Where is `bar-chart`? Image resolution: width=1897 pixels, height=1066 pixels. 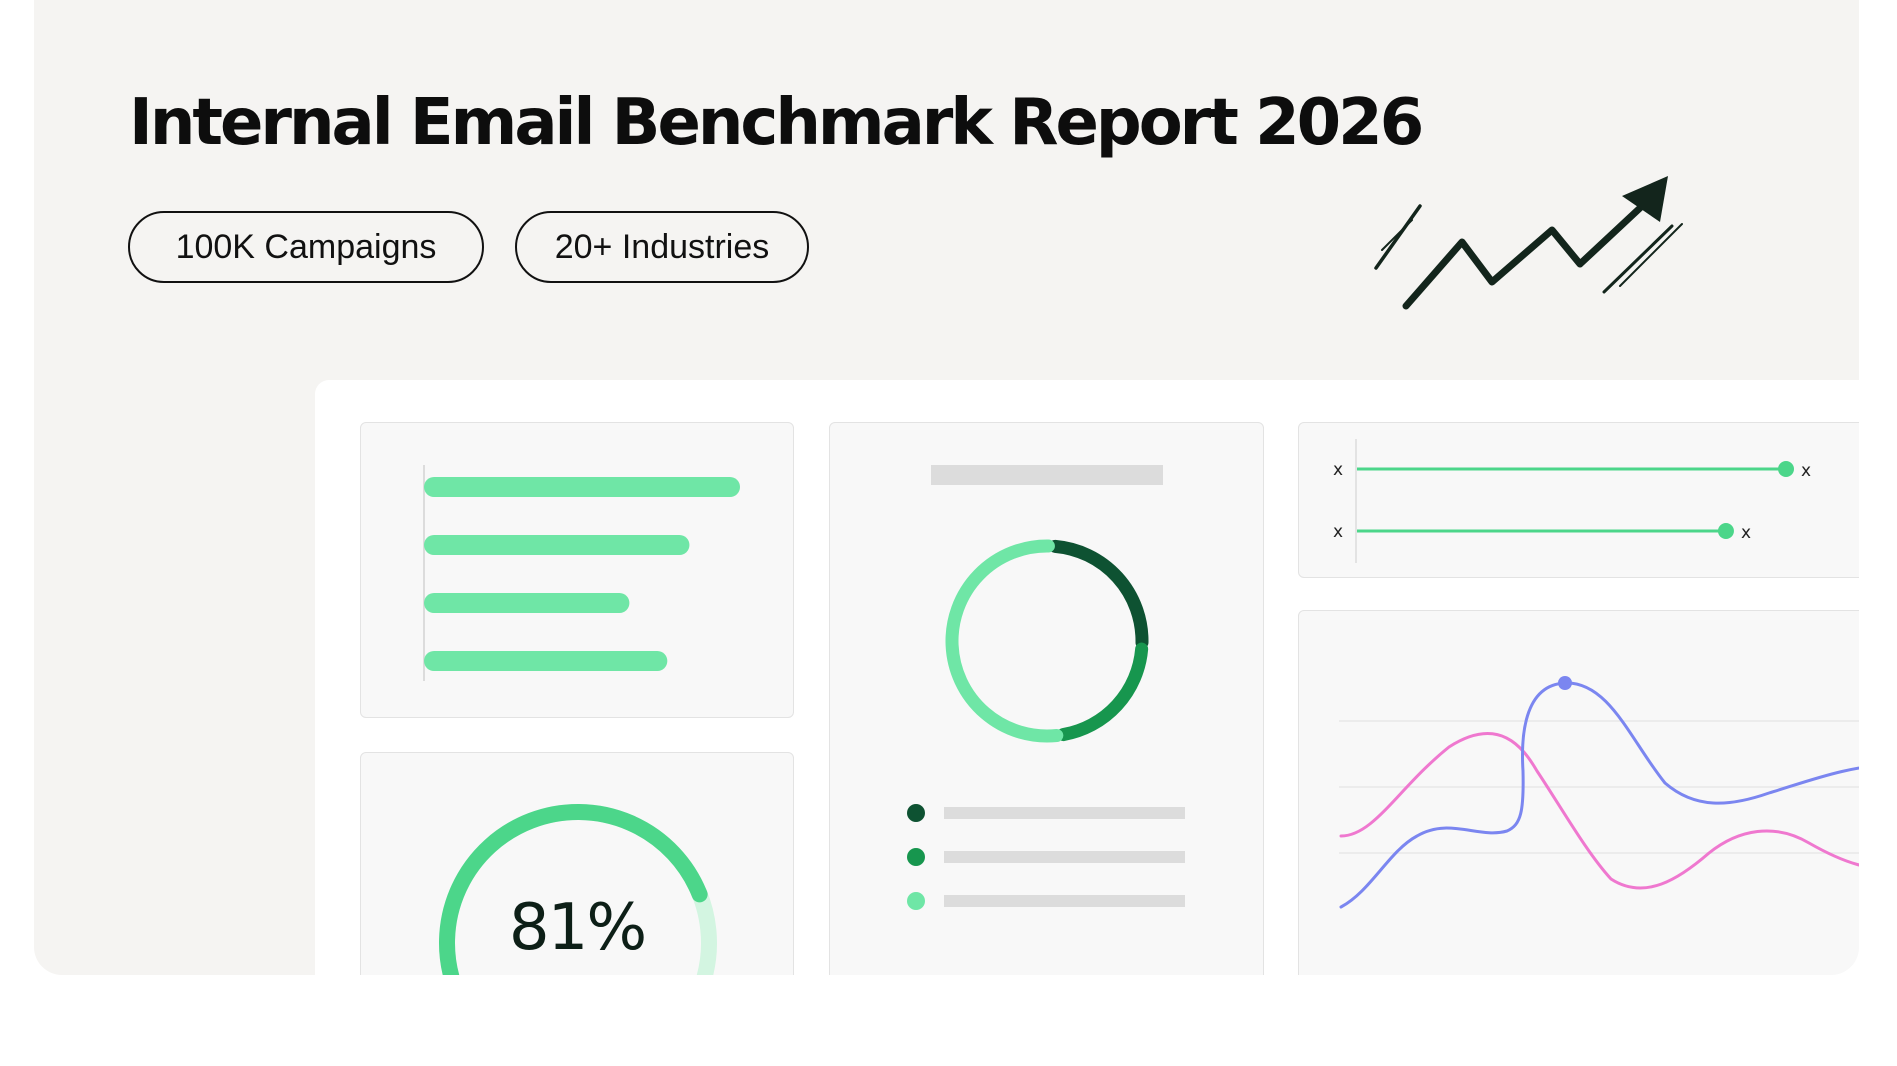
bar-chart is located at coordinates (581, 573).